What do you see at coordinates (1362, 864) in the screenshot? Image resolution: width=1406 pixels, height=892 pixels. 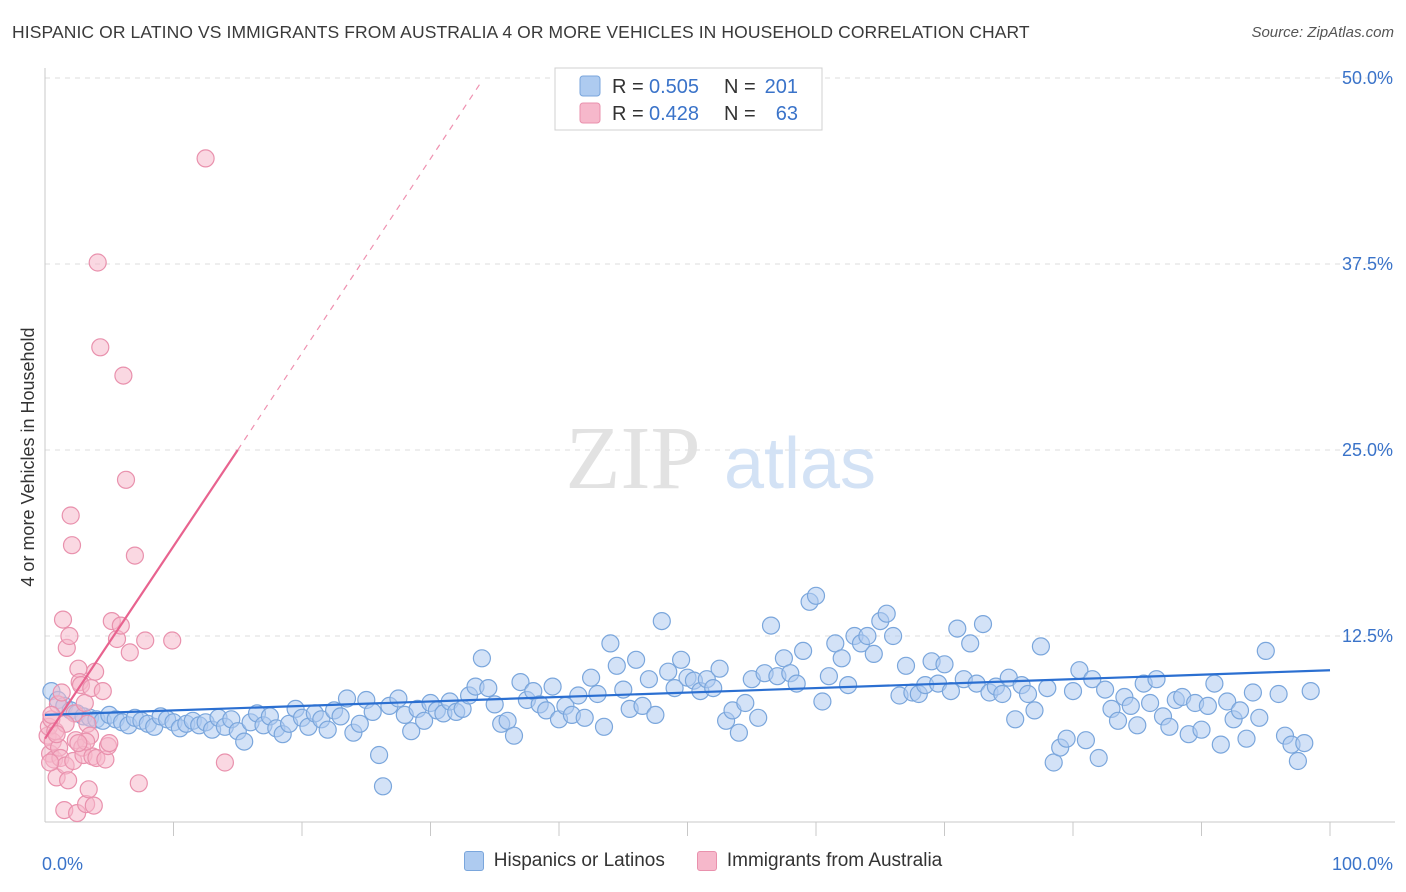 I see `x-tick-label-1: 100.0%` at bounding box center [1362, 864].